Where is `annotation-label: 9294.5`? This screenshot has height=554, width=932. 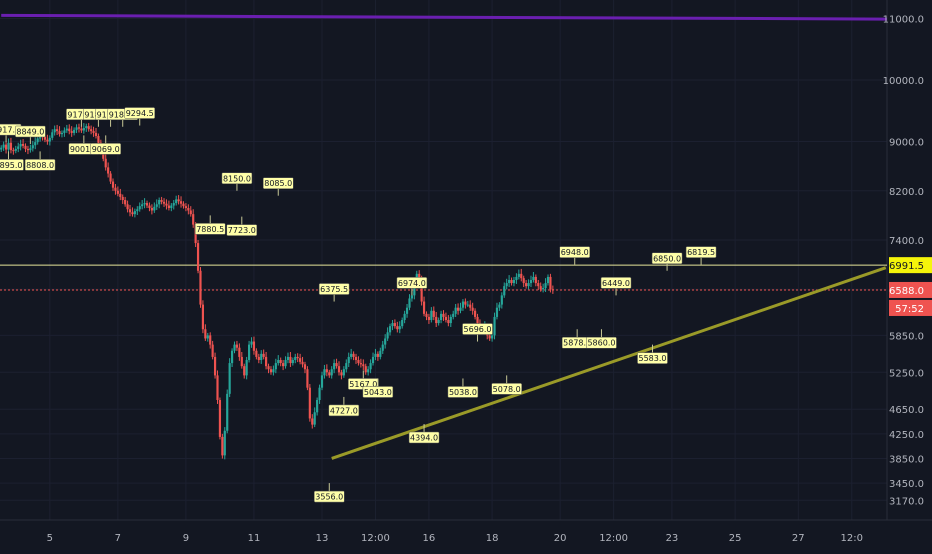 annotation-label: 9294.5 is located at coordinates (140, 113).